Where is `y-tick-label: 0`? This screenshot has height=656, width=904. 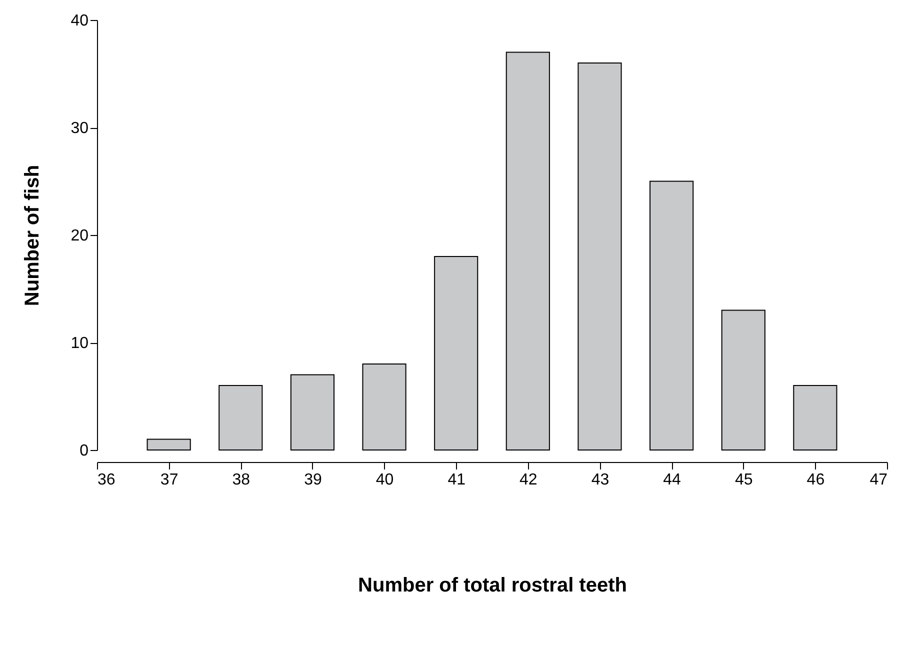
y-tick-label: 0 is located at coordinates (84, 451).